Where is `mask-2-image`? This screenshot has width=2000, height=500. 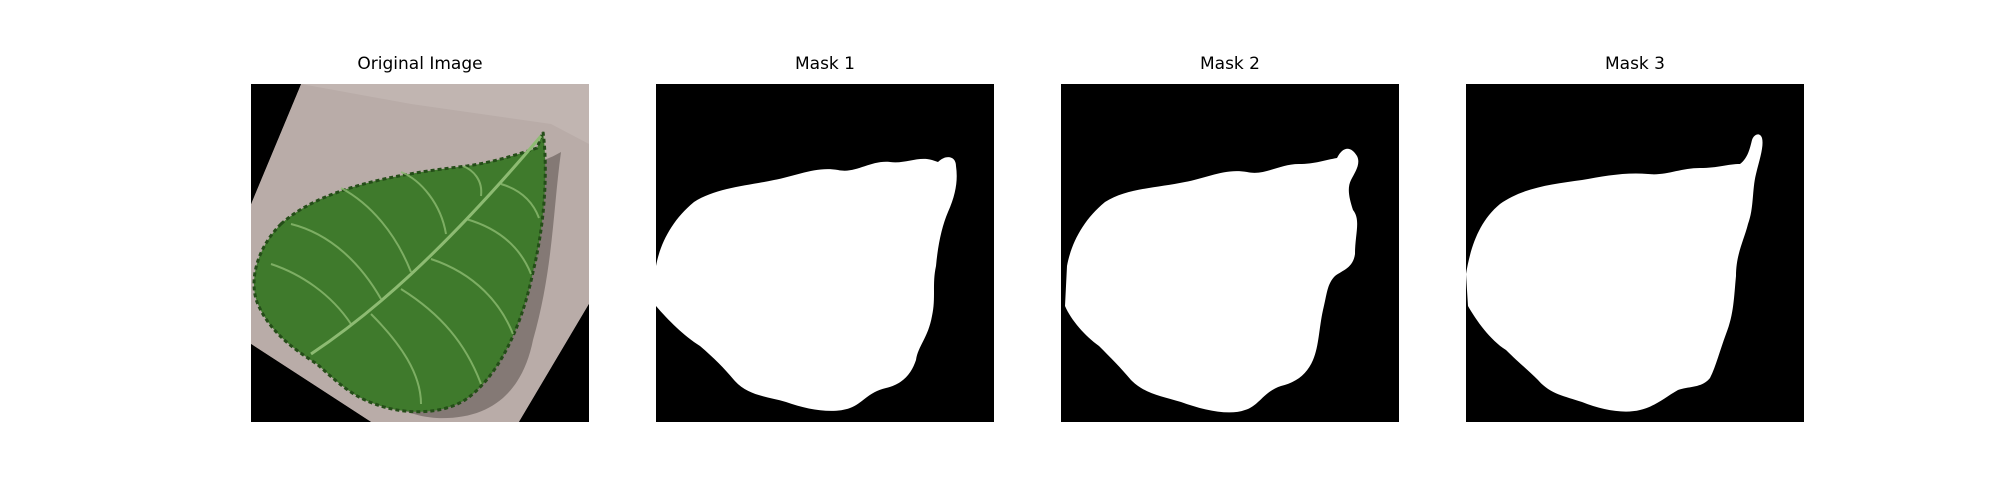
mask-2-image is located at coordinates (1230, 253).